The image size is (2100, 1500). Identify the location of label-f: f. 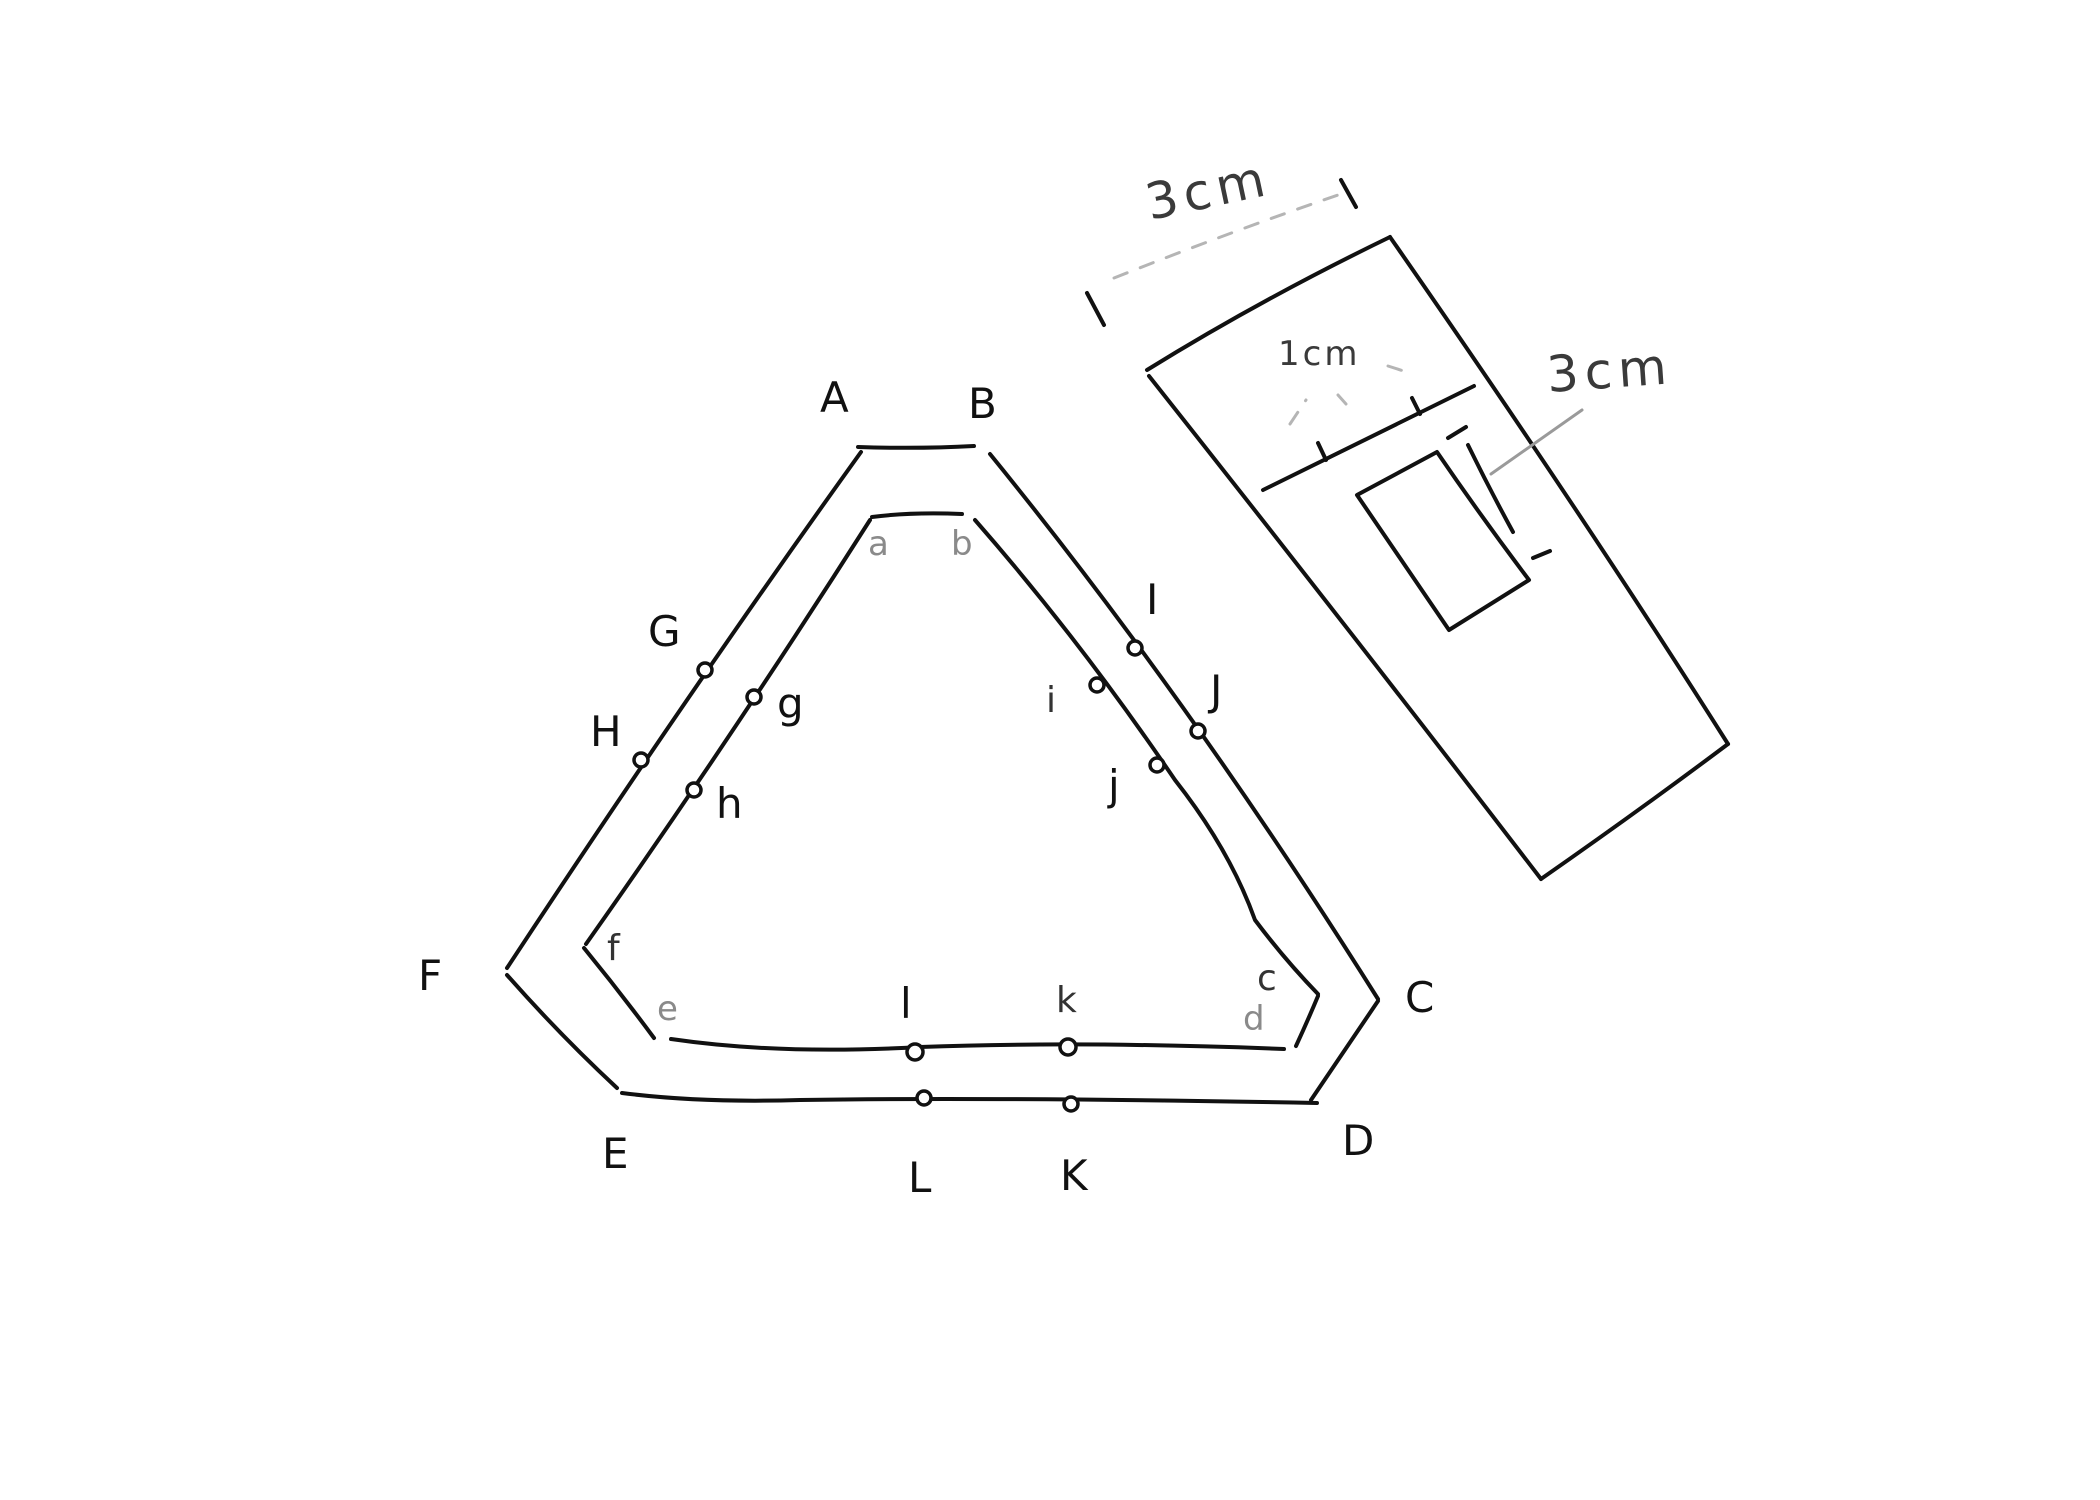
(614, 948).